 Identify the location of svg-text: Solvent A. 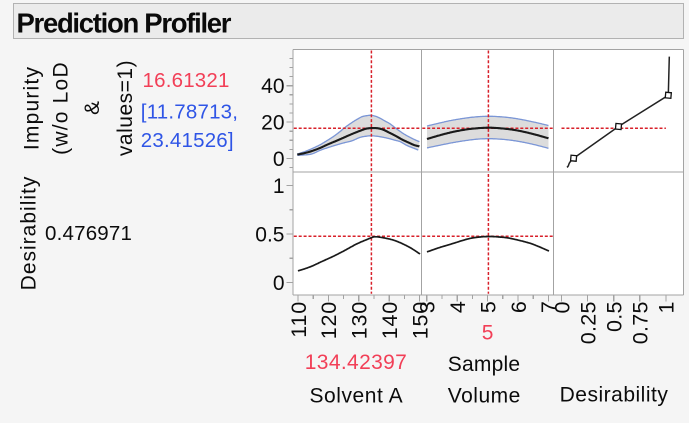
(356, 396).